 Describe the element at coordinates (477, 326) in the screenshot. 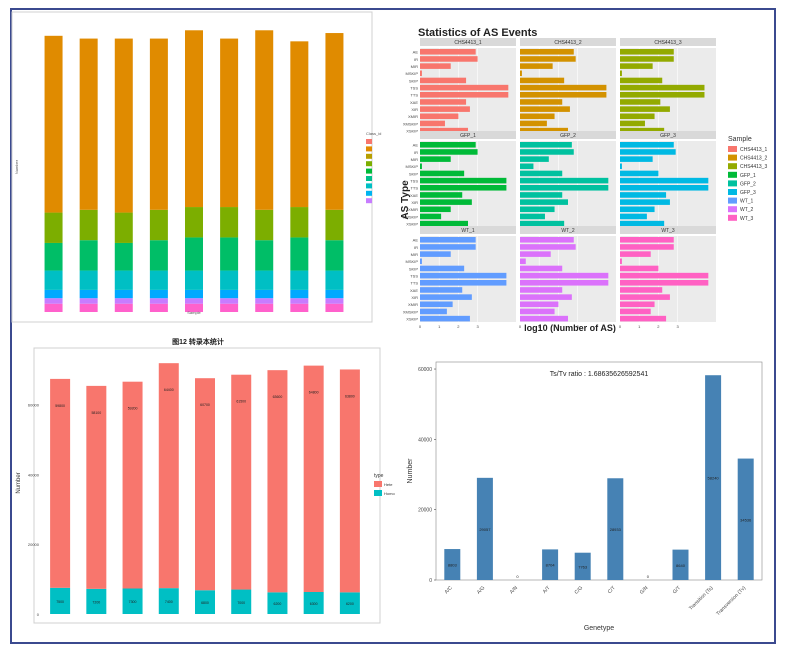

I see `x-tick-label: 3` at that location.